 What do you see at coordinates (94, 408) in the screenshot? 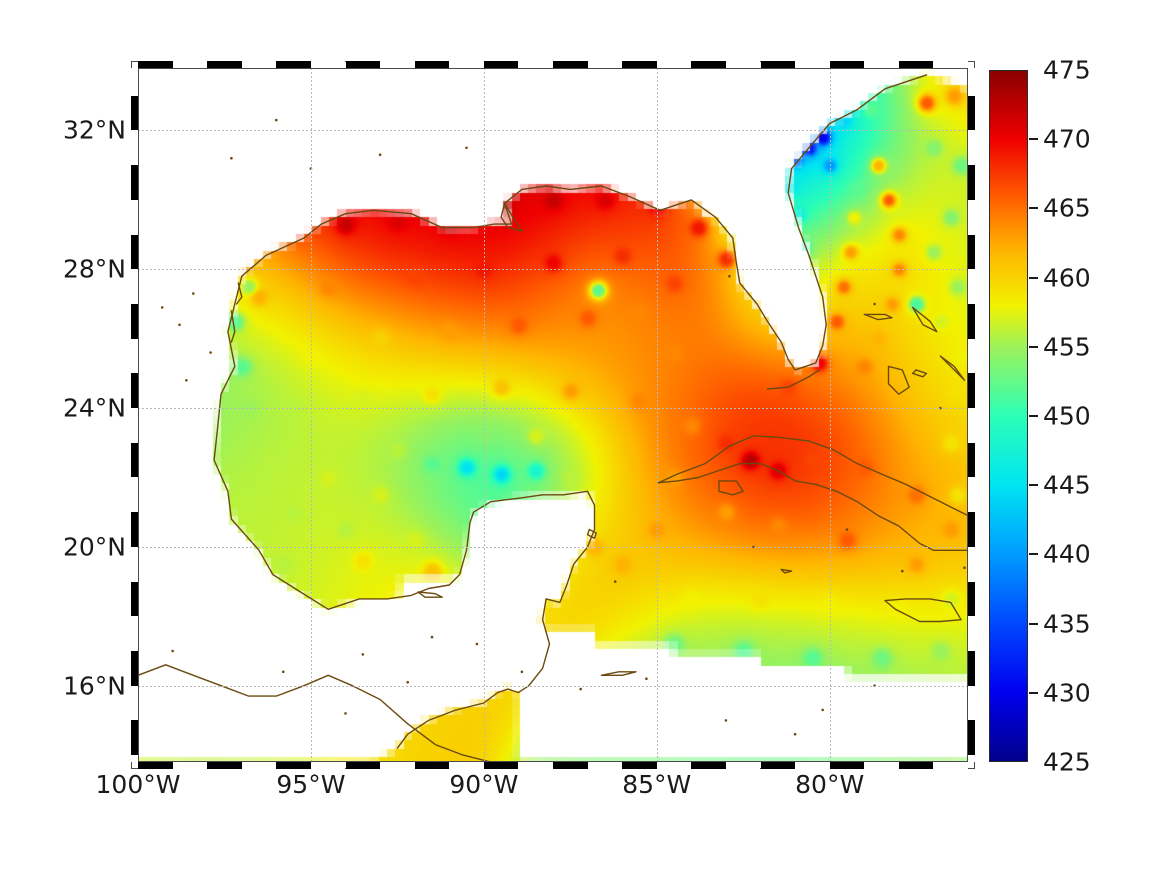
I see `y-axis-tick-label: 24°N` at bounding box center [94, 408].